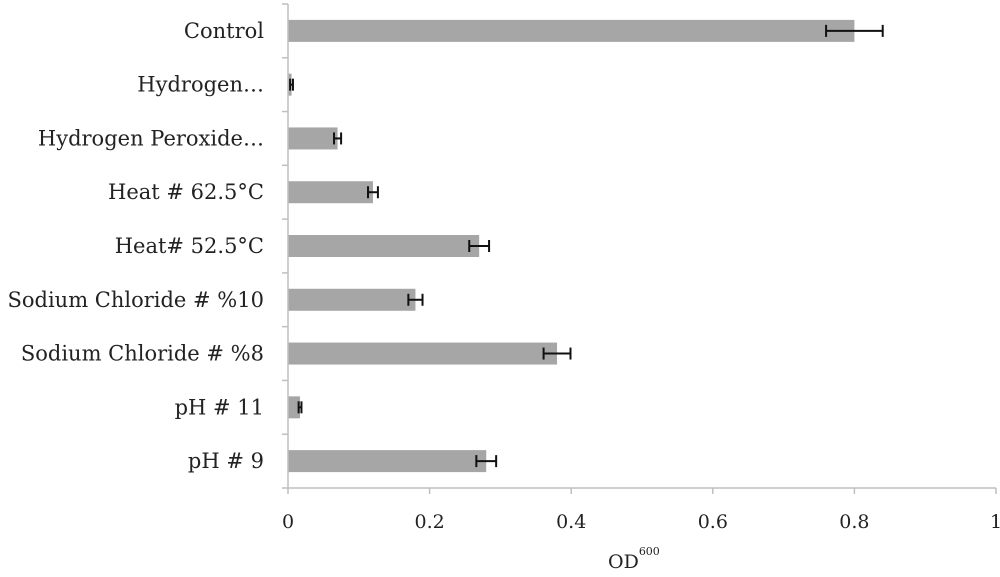 The width and height of the screenshot is (1000, 577). Describe the element at coordinates (224, 31) in the screenshot. I see `category-label: Control` at that location.